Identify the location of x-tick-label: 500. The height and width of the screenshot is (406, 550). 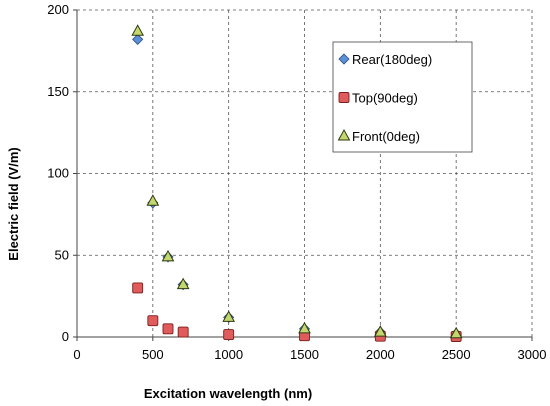
(153, 354).